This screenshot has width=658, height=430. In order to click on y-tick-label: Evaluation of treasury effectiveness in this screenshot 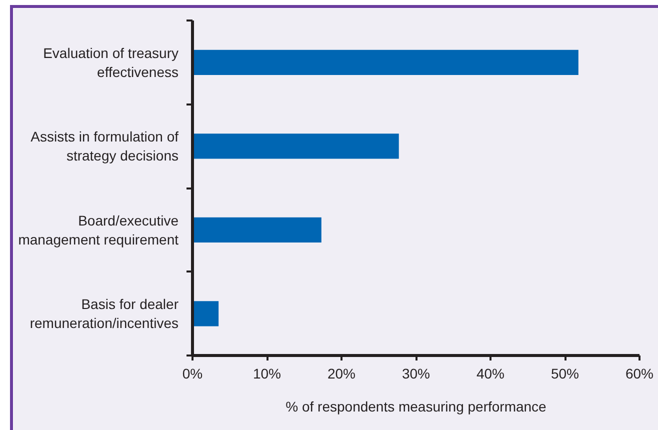, I will do `click(111, 62)`.